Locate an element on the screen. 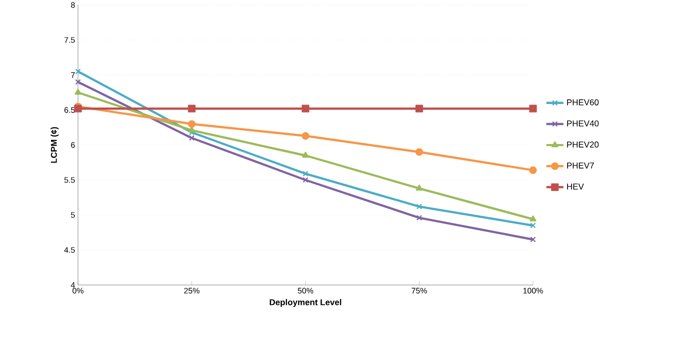  legend-label: PHEV20 is located at coordinates (583, 145).